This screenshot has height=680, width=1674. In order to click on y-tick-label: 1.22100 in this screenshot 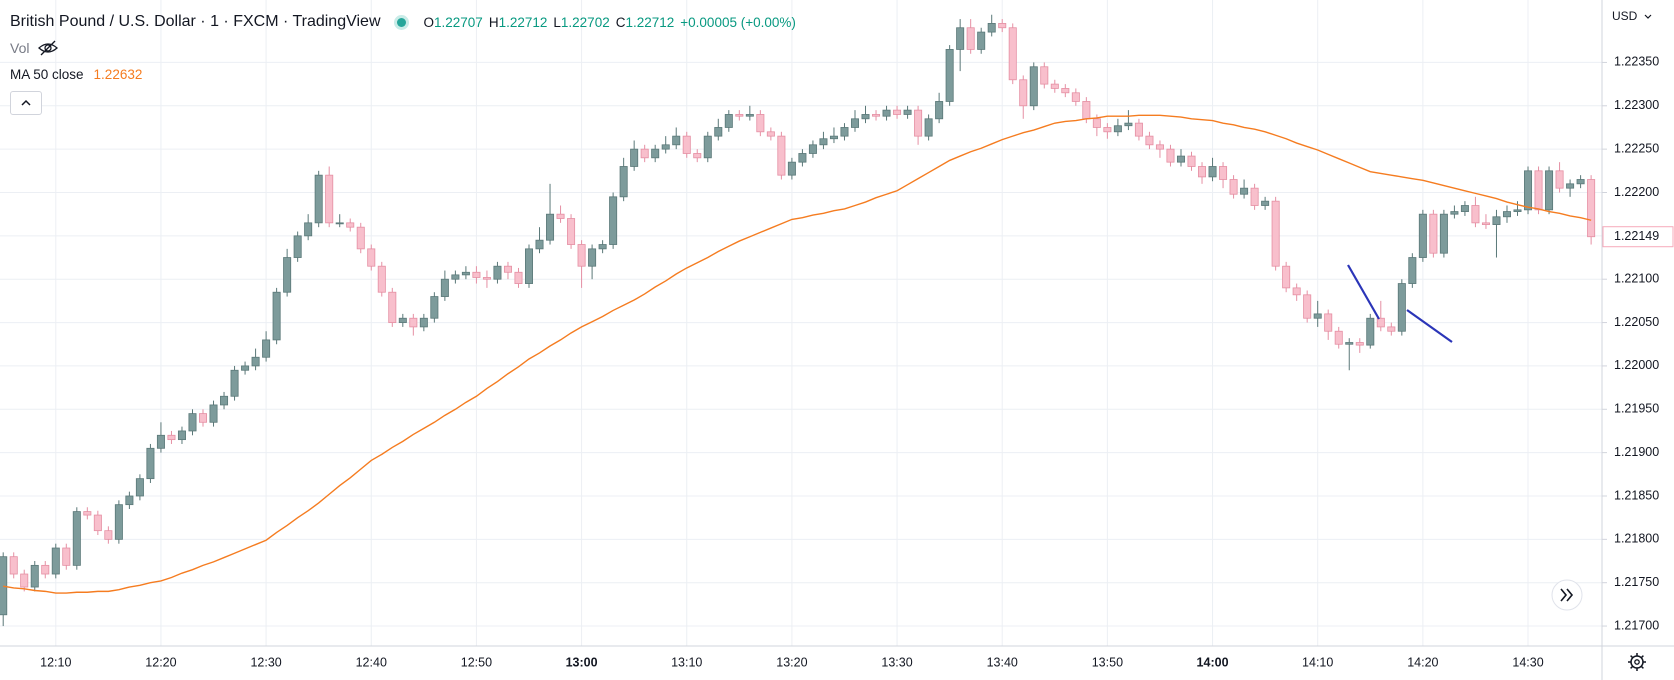, I will do `click(1636, 279)`.